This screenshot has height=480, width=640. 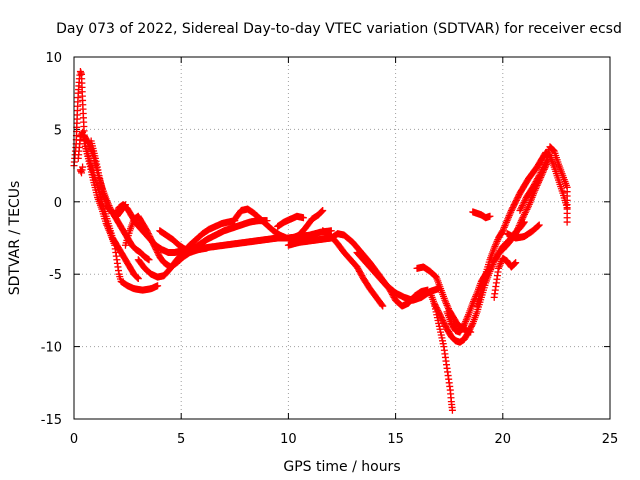 What do you see at coordinates (181, 439) in the screenshot?
I see `x-tick-label: 5` at bounding box center [181, 439].